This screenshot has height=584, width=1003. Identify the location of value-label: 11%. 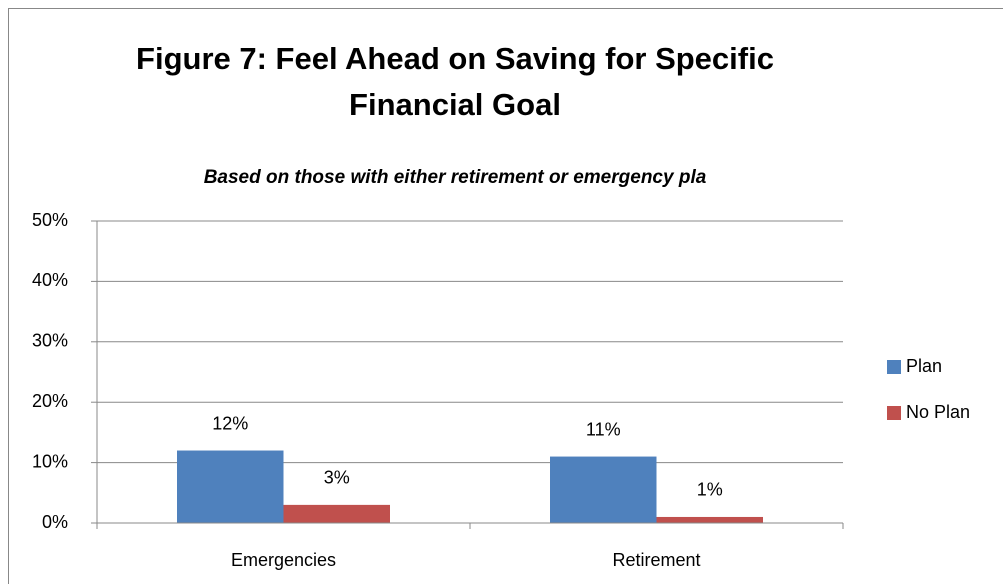
(603, 429).